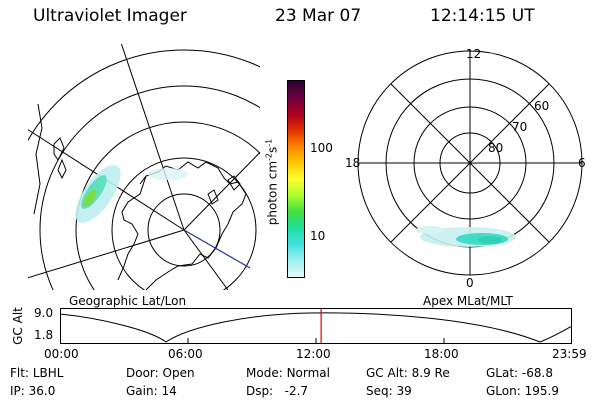 This screenshot has width=600, height=400. I want to click on dsp-param: Dsp: -2.7, so click(277, 391).